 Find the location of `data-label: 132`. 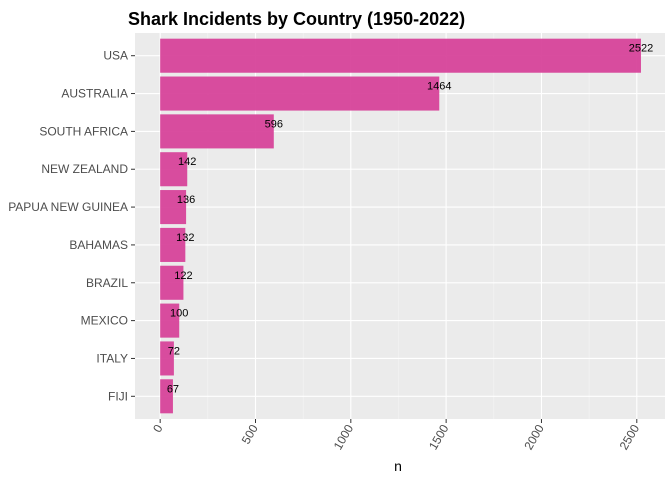

data-label: 132 is located at coordinates (185, 238).